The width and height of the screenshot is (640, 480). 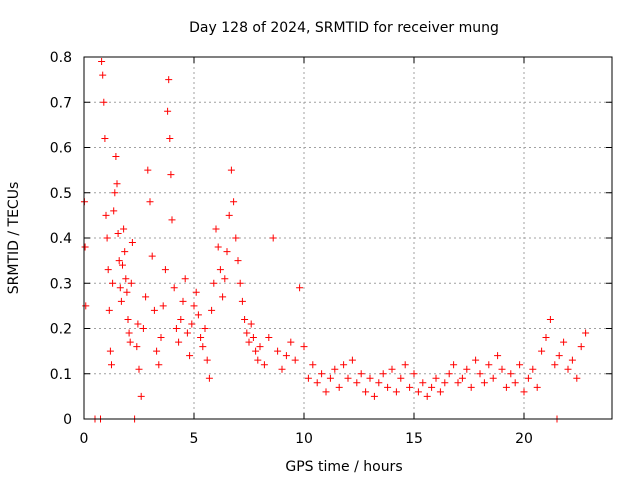 I want to click on y-axis-label: SRMTID / TECUs, so click(x=14, y=238).